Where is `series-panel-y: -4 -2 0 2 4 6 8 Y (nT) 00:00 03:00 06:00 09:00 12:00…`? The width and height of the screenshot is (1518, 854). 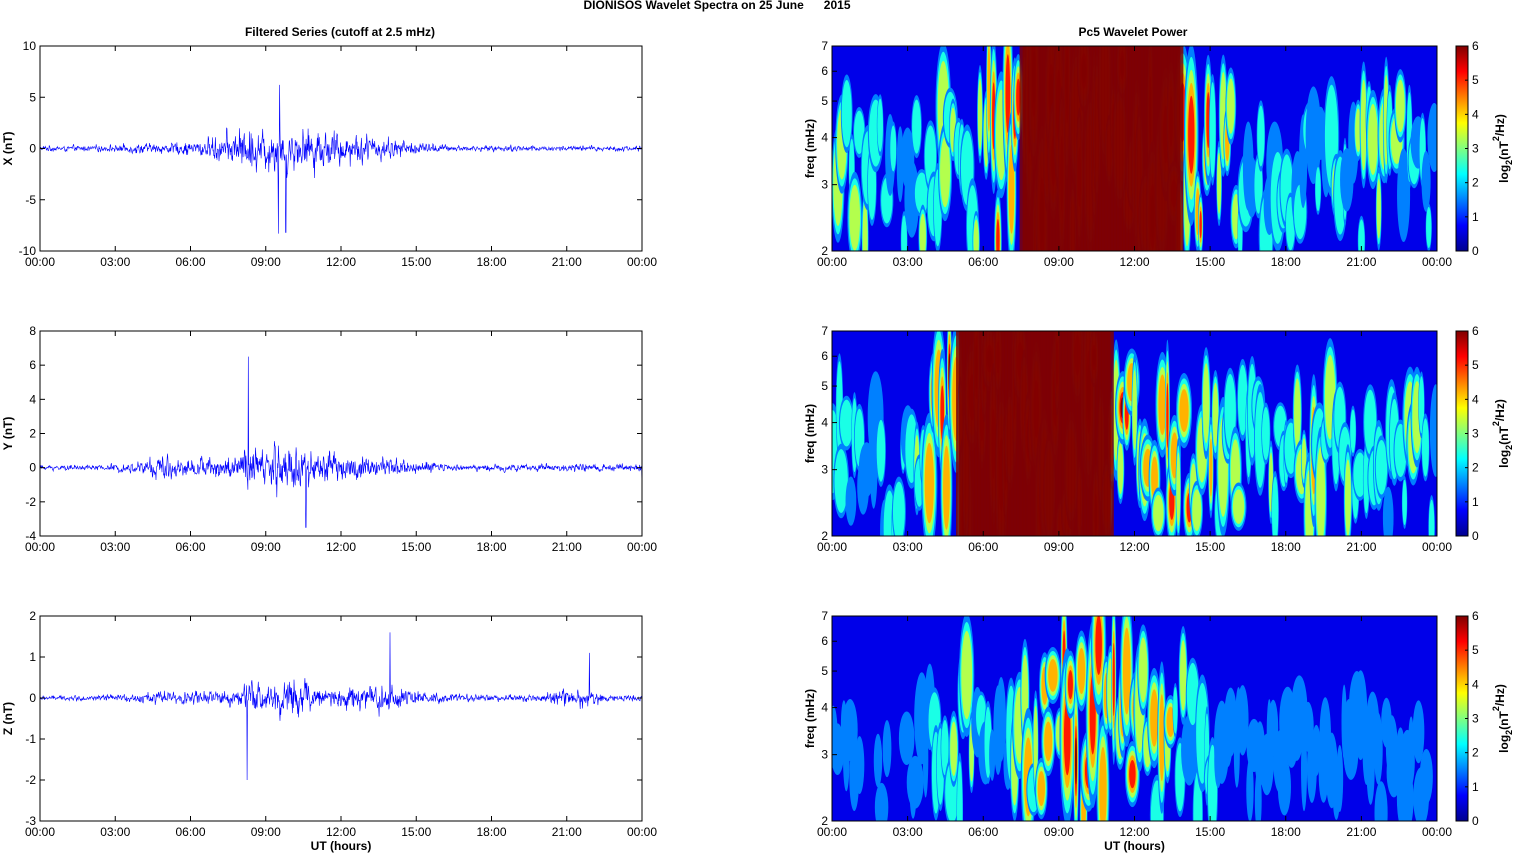
series-panel-y: -4 -2 0 2 4 6 8 Y (nT) 00:00 03:00 06:00 09:00 12:00… is located at coordinates (329, 439).